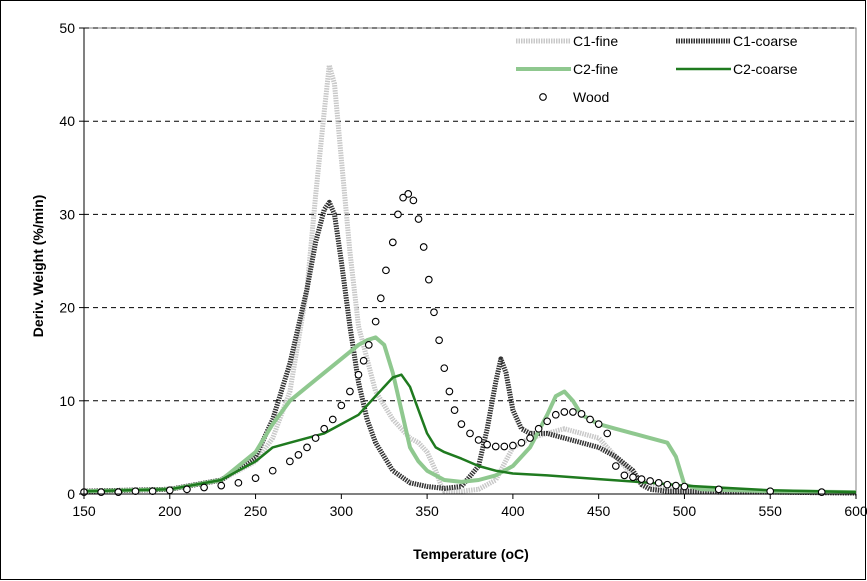 The width and height of the screenshot is (867, 581). What do you see at coordinates (256, 511) in the screenshot?
I see `x-tick-label: 250` at bounding box center [256, 511].